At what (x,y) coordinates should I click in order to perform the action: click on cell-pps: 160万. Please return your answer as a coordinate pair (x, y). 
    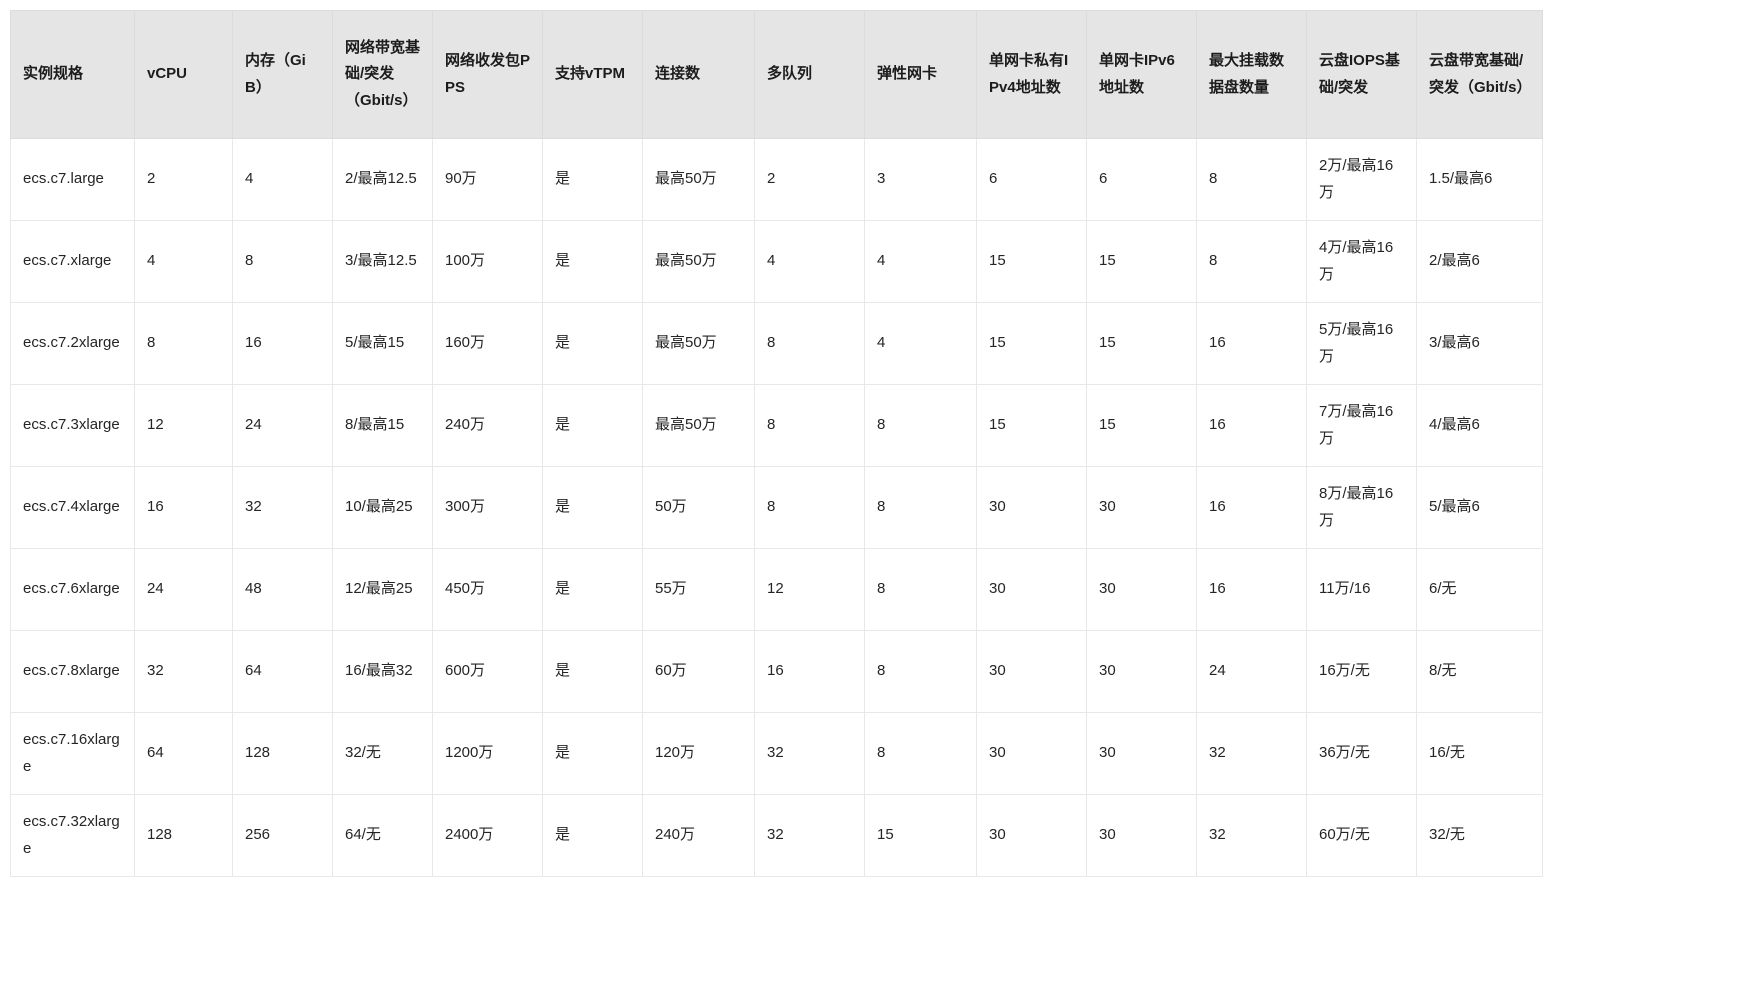
    Looking at the image, I should click on (487, 343).